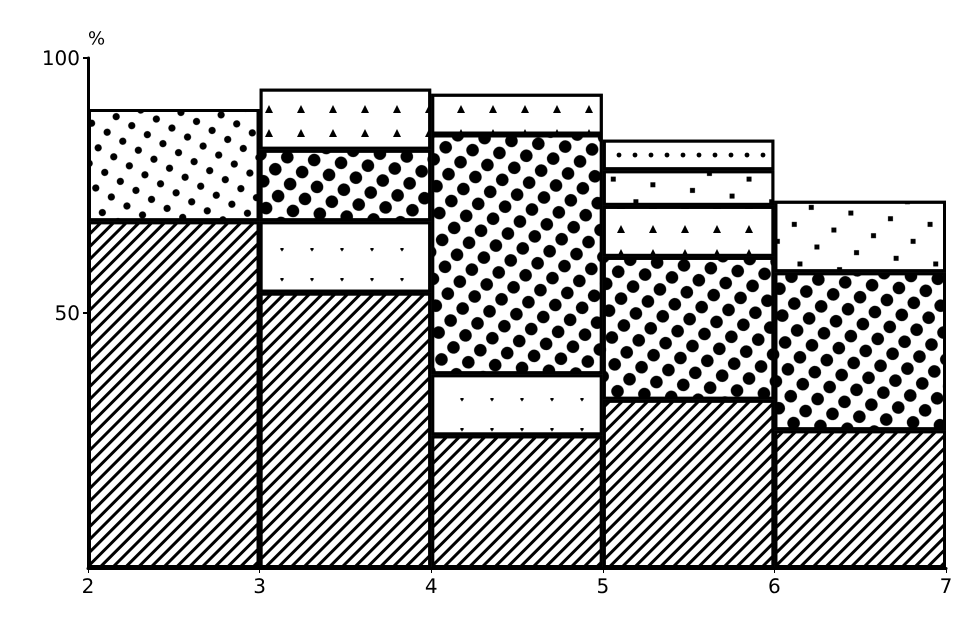  I want to click on y-tick-label: 50, so click(67, 313).